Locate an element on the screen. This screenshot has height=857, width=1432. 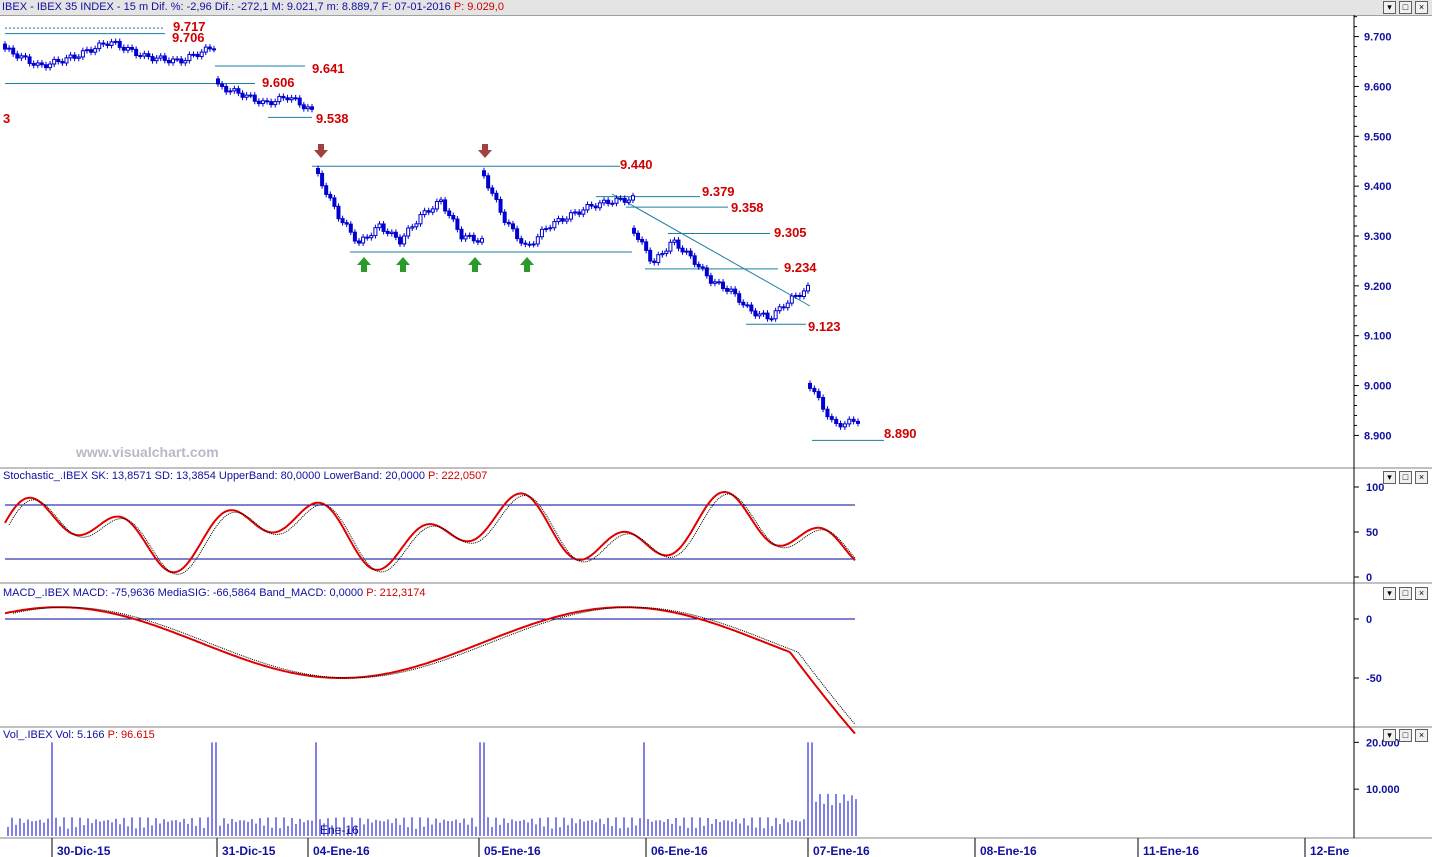
macd-signal-line is located at coordinates (434, 665).